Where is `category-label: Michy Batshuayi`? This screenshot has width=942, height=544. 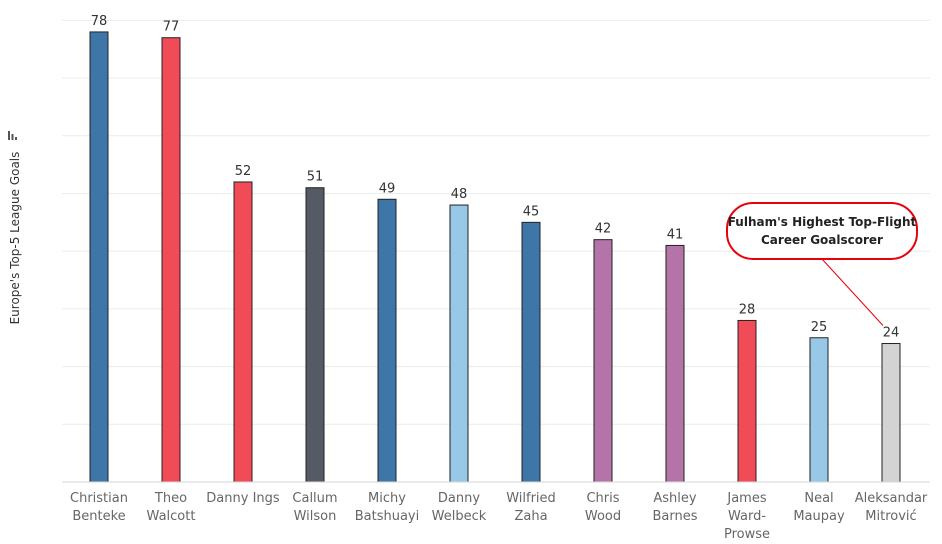
category-label: Michy Batshuayi is located at coordinates (387, 507).